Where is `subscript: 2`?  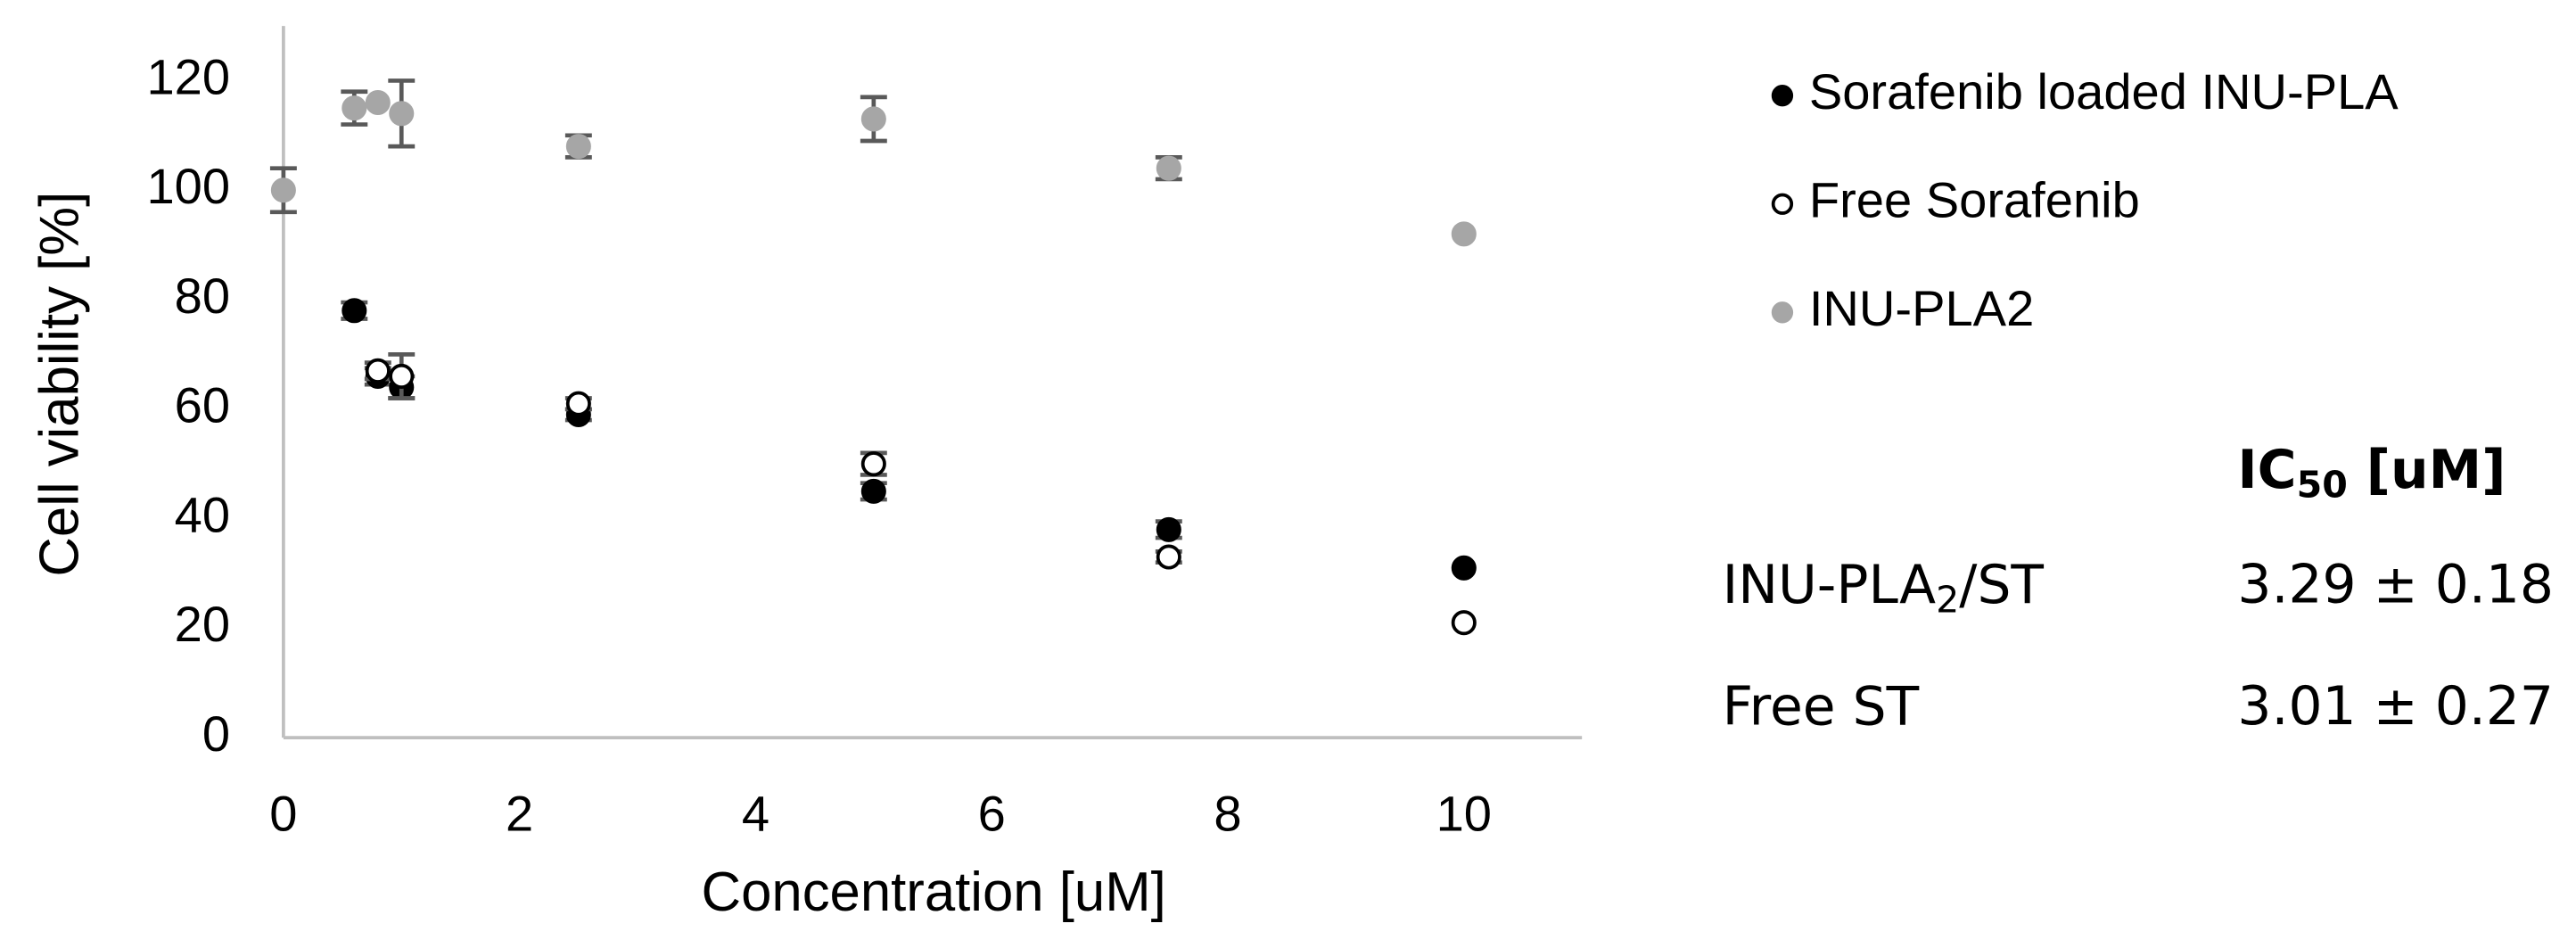
subscript: 2 is located at coordinates (1947, 600).